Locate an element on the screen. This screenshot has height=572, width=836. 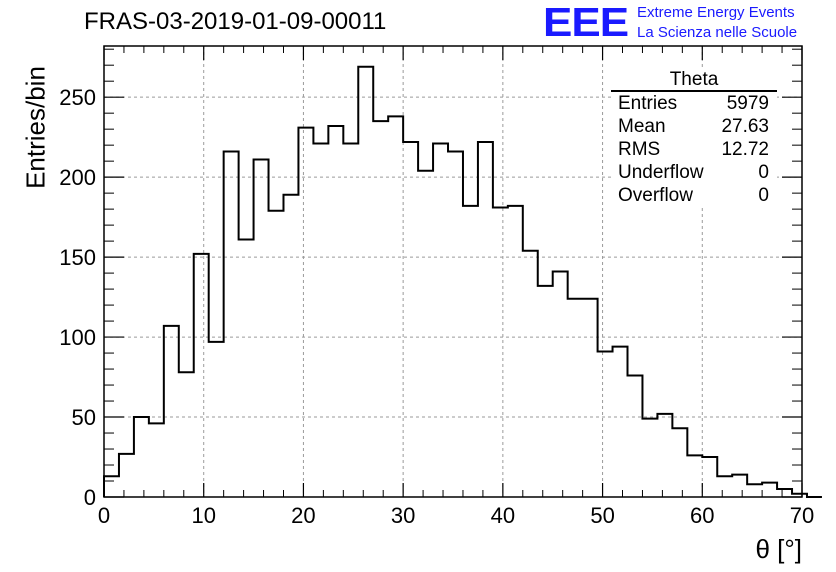
stats-value: 27.63 is located at coordinates (745, 126).